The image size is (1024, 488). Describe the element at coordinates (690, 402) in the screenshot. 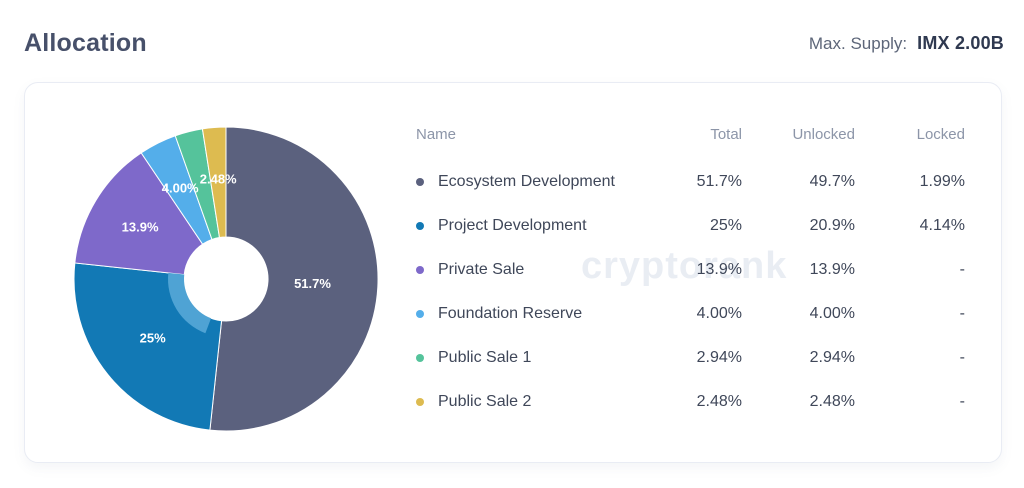

I see `table-row: Public Sale 2 2.48% 2.48% -` at that location.